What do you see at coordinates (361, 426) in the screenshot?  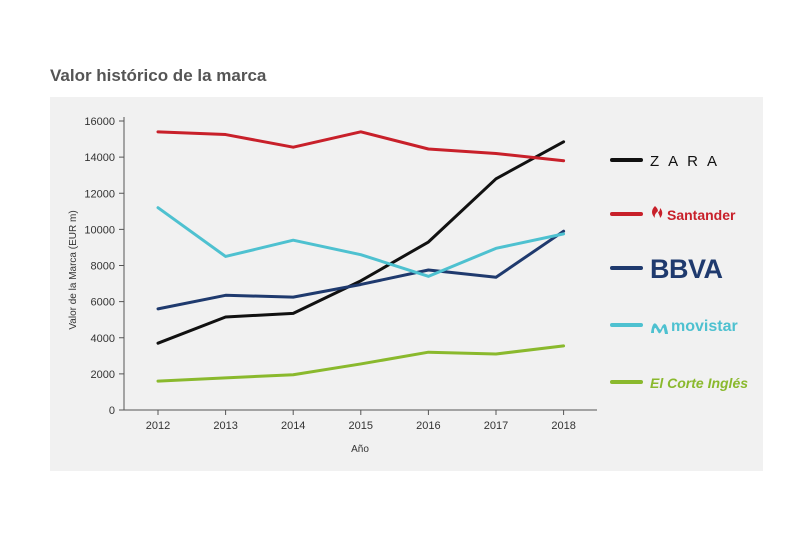 I see `x-tick-label: 2015` at bounding box center [361, 426].